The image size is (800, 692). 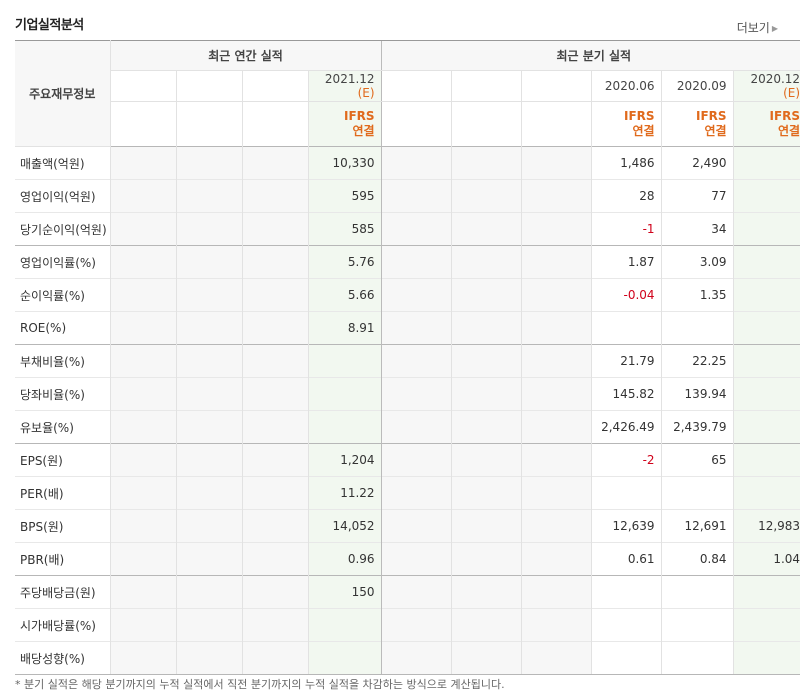 I want to click on quarter-value-cell: 12,691, so click(x=697, y=526).